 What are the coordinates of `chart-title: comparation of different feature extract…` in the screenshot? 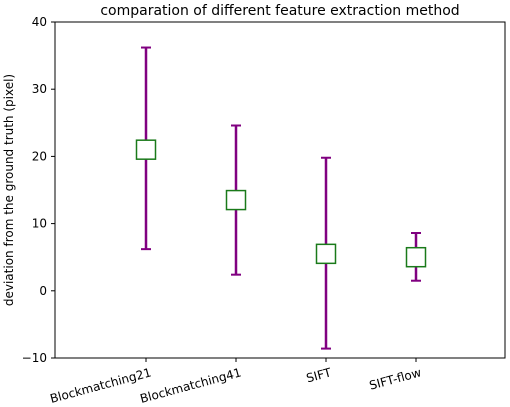 It's located at (279, 11).